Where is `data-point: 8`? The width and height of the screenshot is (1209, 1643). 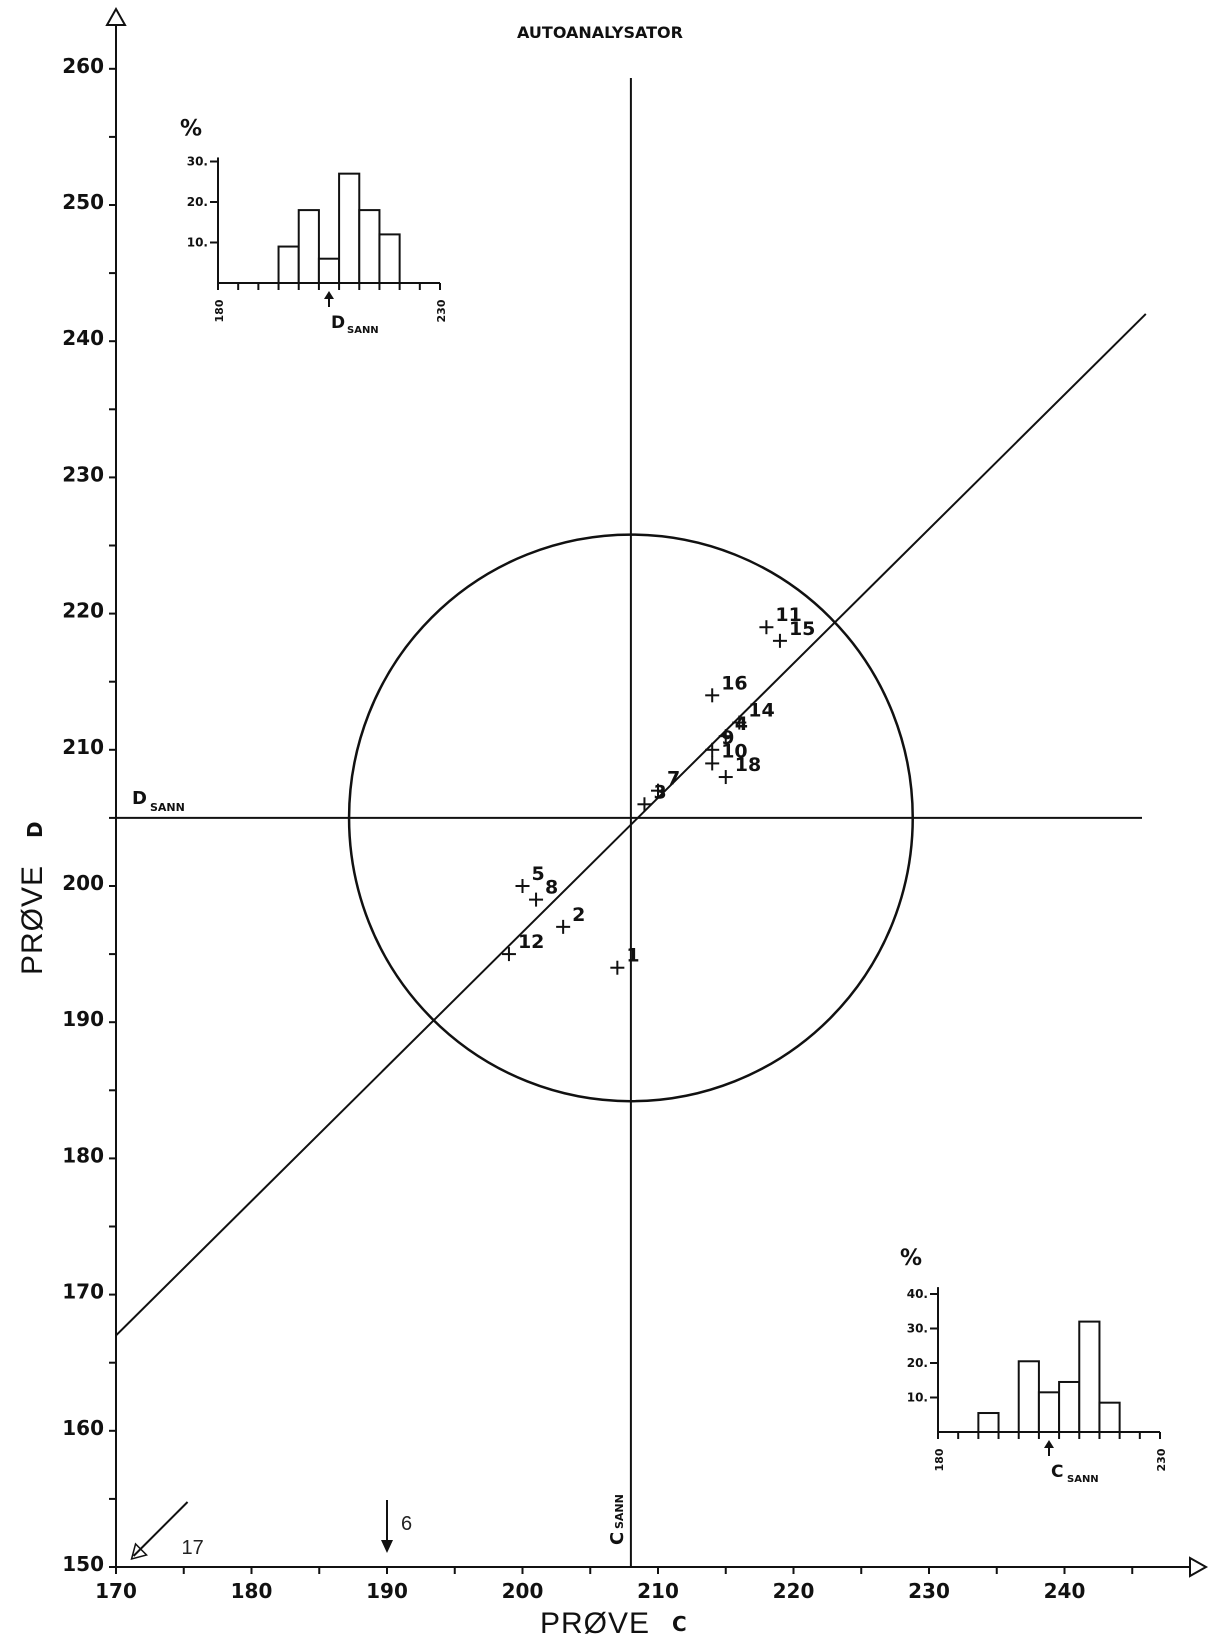
data-point: 8 is located at coordinates (543, 892).